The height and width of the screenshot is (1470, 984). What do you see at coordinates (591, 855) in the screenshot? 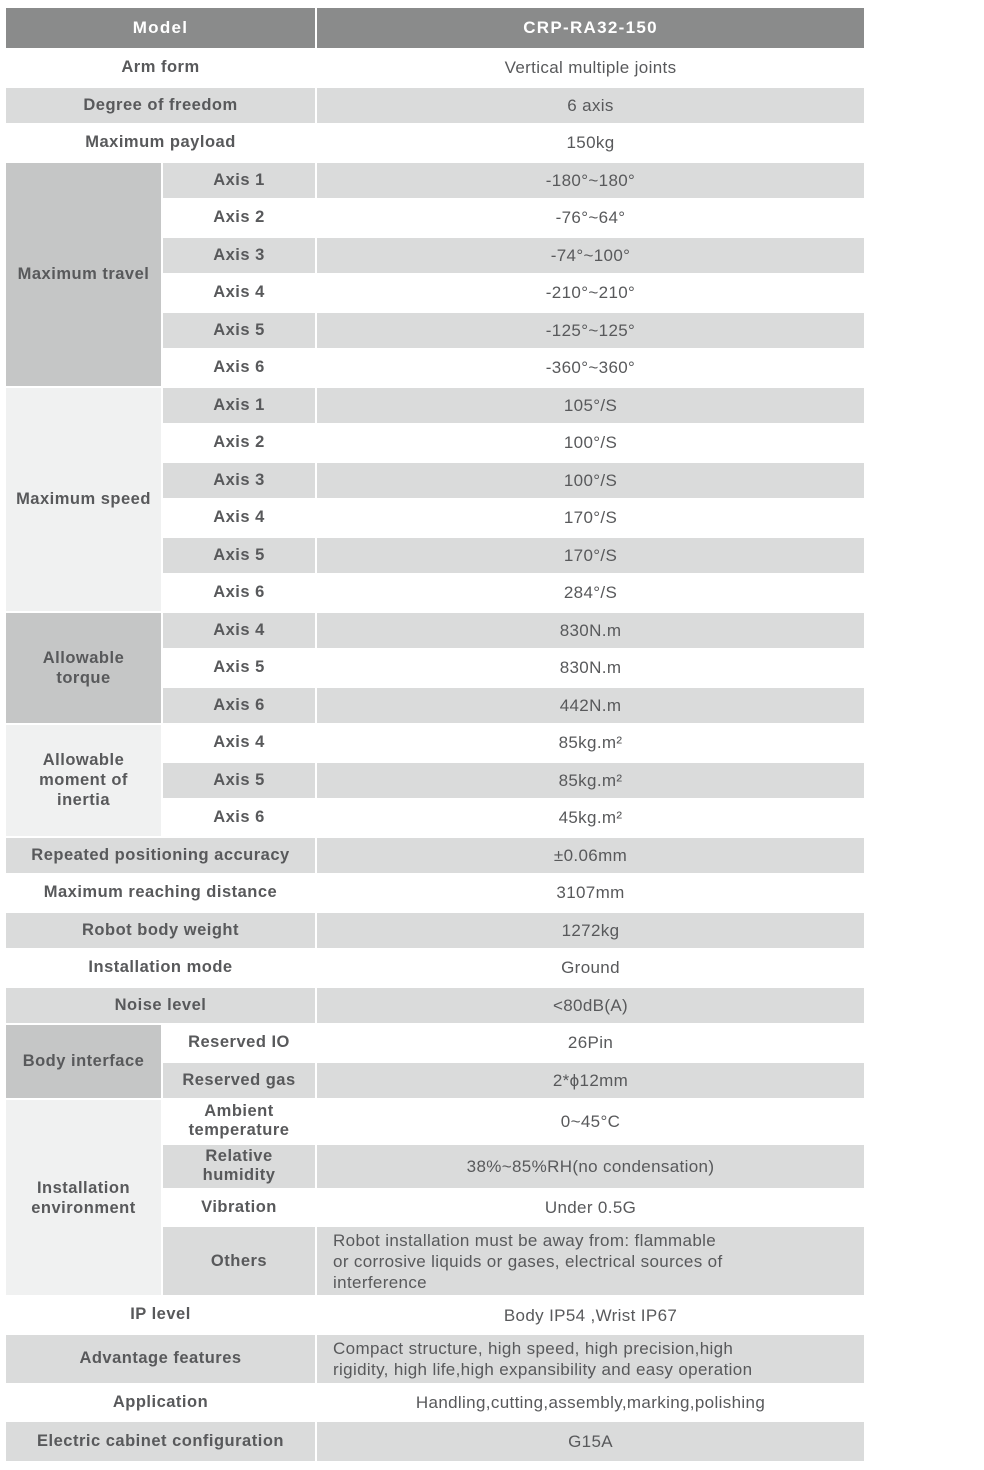
I see `row-value-cell: ±0.06mm` at bounding box center [591, 855].